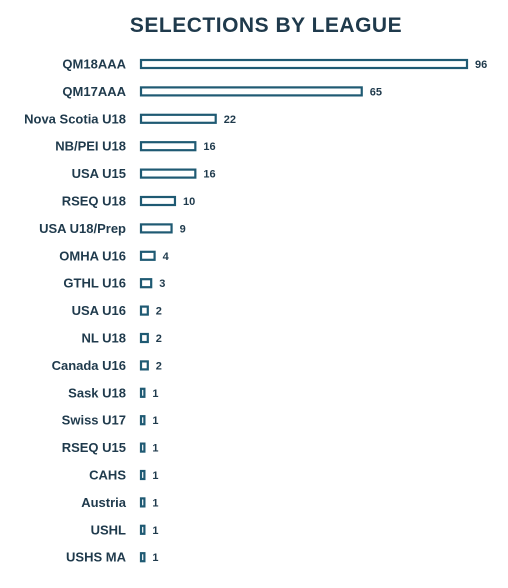 This screenshot has width=508, height=588. Describe the element at coordinates (82, 228) in the screenshot. I see `category-label: USA U18/Prep` at that location.